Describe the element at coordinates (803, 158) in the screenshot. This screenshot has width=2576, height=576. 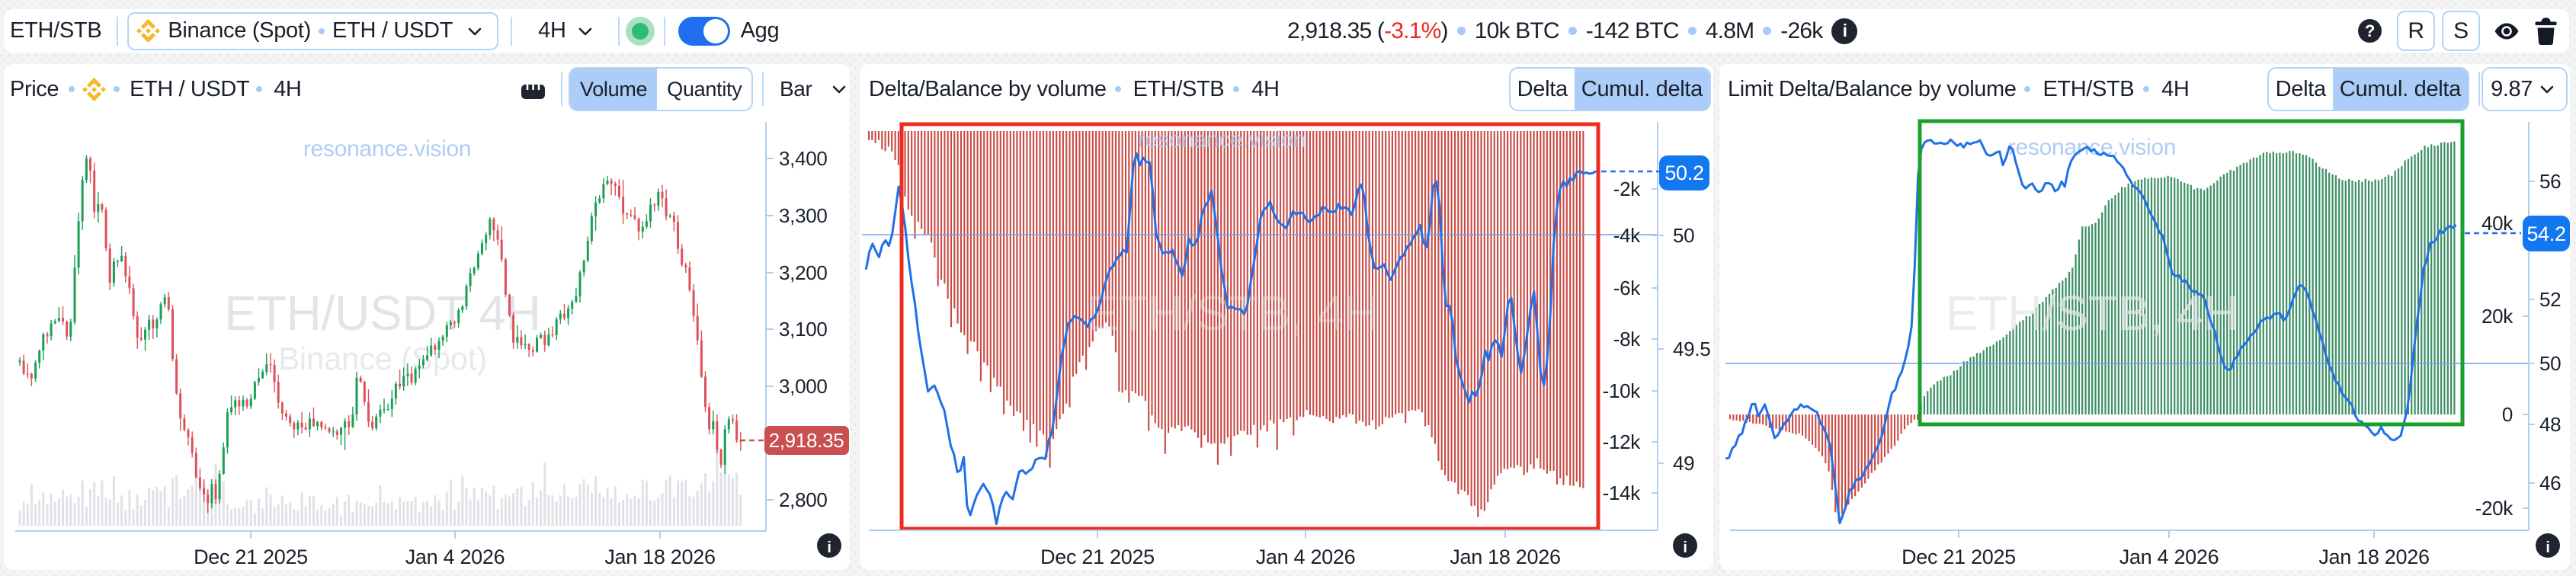
I see `svg-text: 3,400` at that location.